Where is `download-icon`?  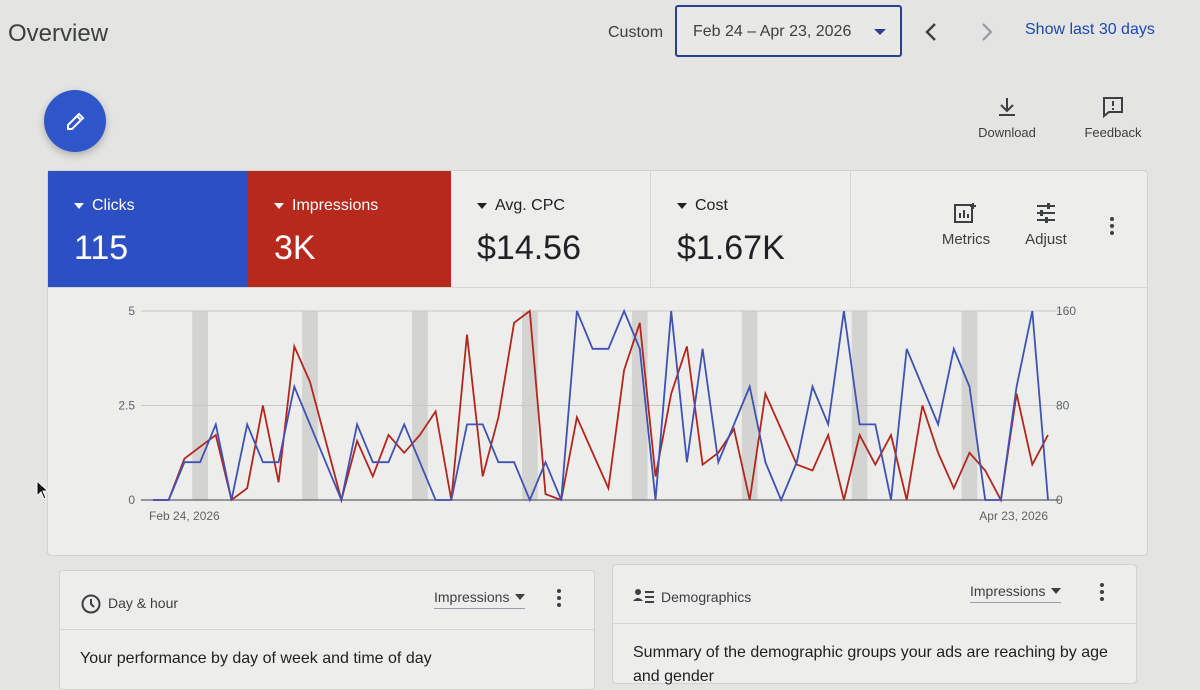
download-icon is located at coordinates (1007, 107).